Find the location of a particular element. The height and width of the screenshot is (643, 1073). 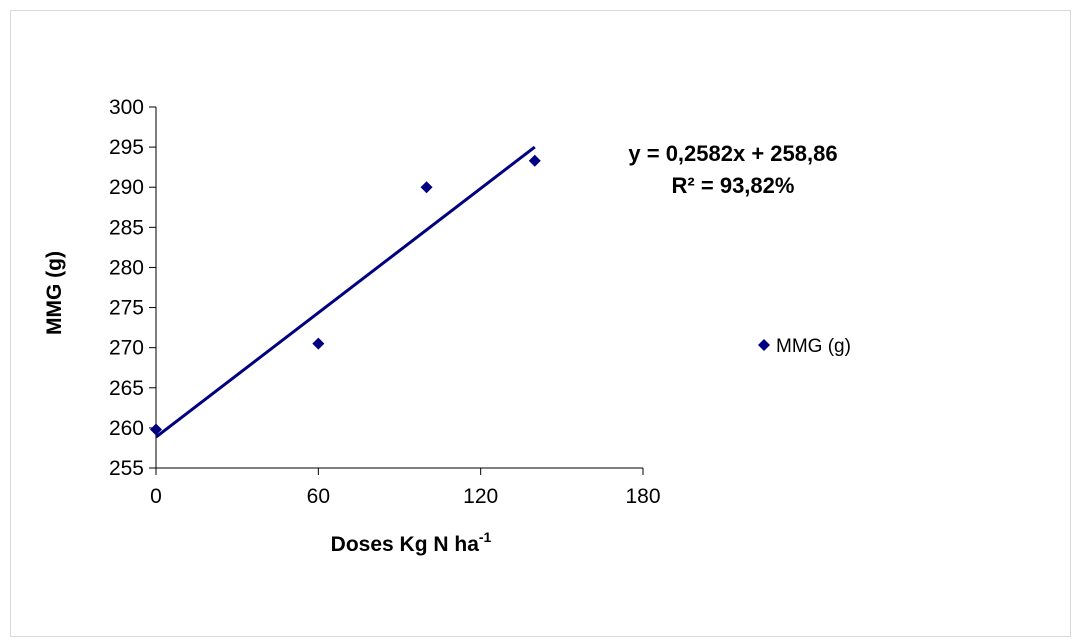

y-tick-label: 255 is located at coordinates (126, 468).